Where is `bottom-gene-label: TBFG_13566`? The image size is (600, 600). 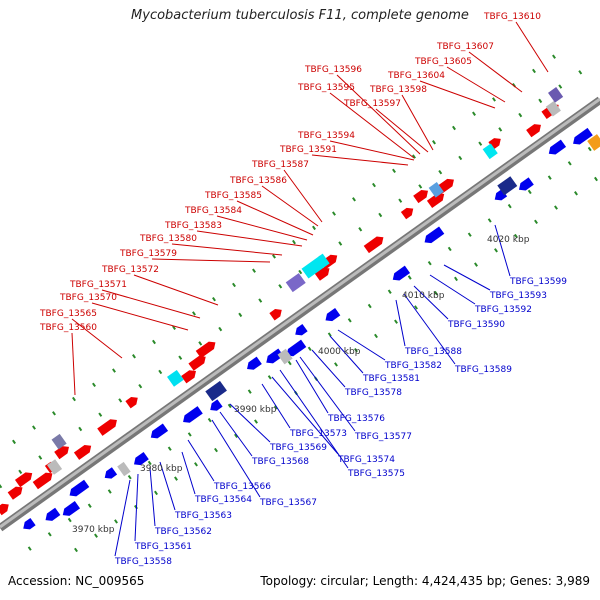
bottom-gene-label: TBFG_13566 is located at coordinates (242, 487).